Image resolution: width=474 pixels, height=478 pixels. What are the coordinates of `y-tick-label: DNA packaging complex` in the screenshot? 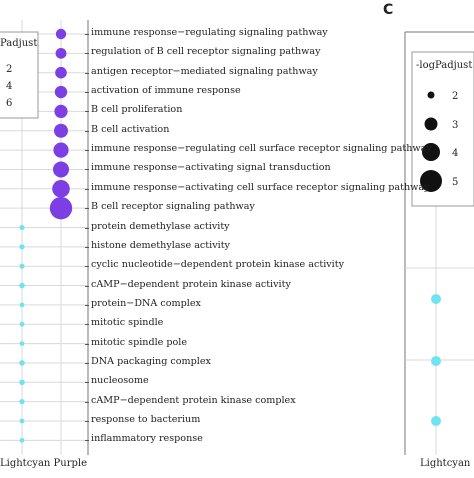 It's located at (151, 361).